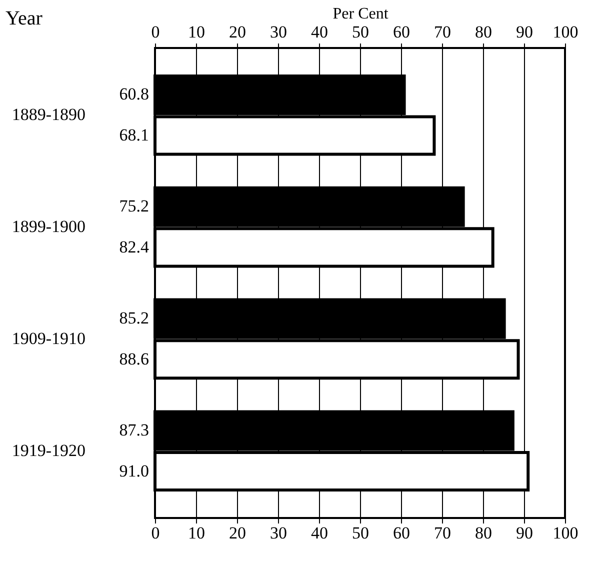 This screenshot has height=562, width=608. What do you see at coordinates (565, 533) in the screenshot?
I see `x-tick-label: 100` at bounding box center [565, 533].